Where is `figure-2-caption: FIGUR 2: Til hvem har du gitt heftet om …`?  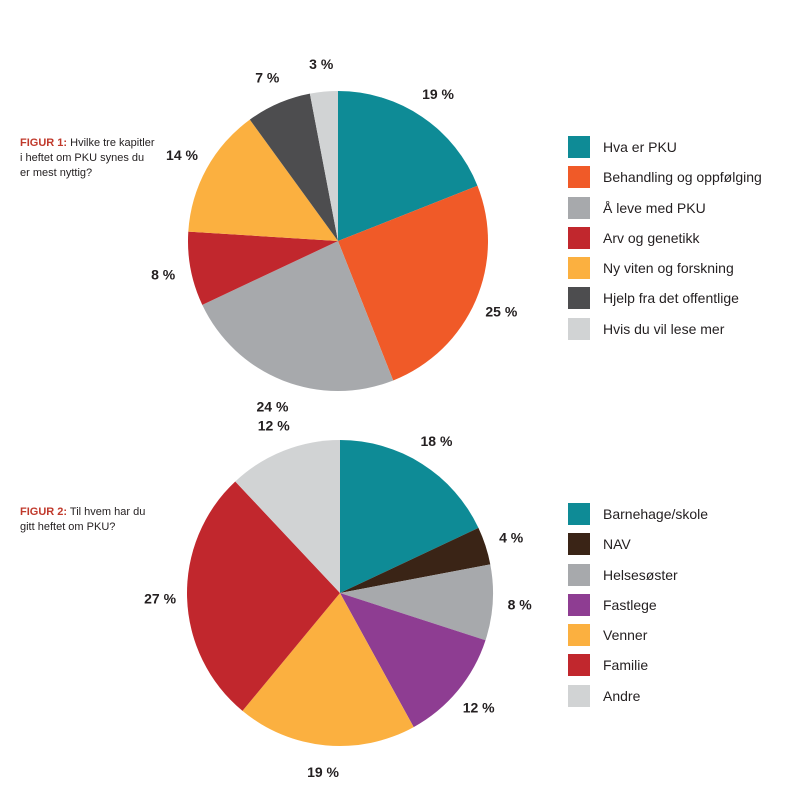 figure-2-caption: FIGUR 2: Til hvem har du gitt heftet om … is located at coordinates (87, 520).